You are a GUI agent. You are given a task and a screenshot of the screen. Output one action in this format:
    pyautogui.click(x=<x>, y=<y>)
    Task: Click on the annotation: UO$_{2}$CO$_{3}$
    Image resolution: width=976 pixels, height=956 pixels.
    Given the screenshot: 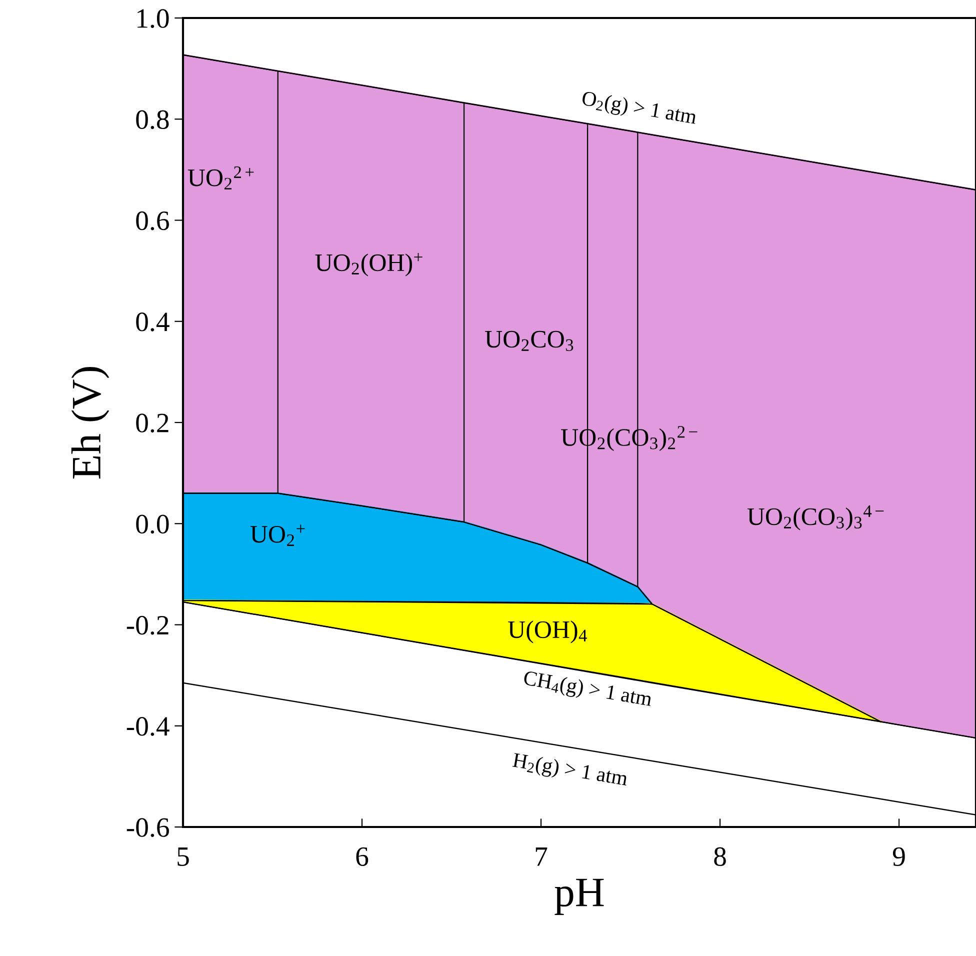 What is the action you would take?
    pyautogui.click(x=529, y=341)
    